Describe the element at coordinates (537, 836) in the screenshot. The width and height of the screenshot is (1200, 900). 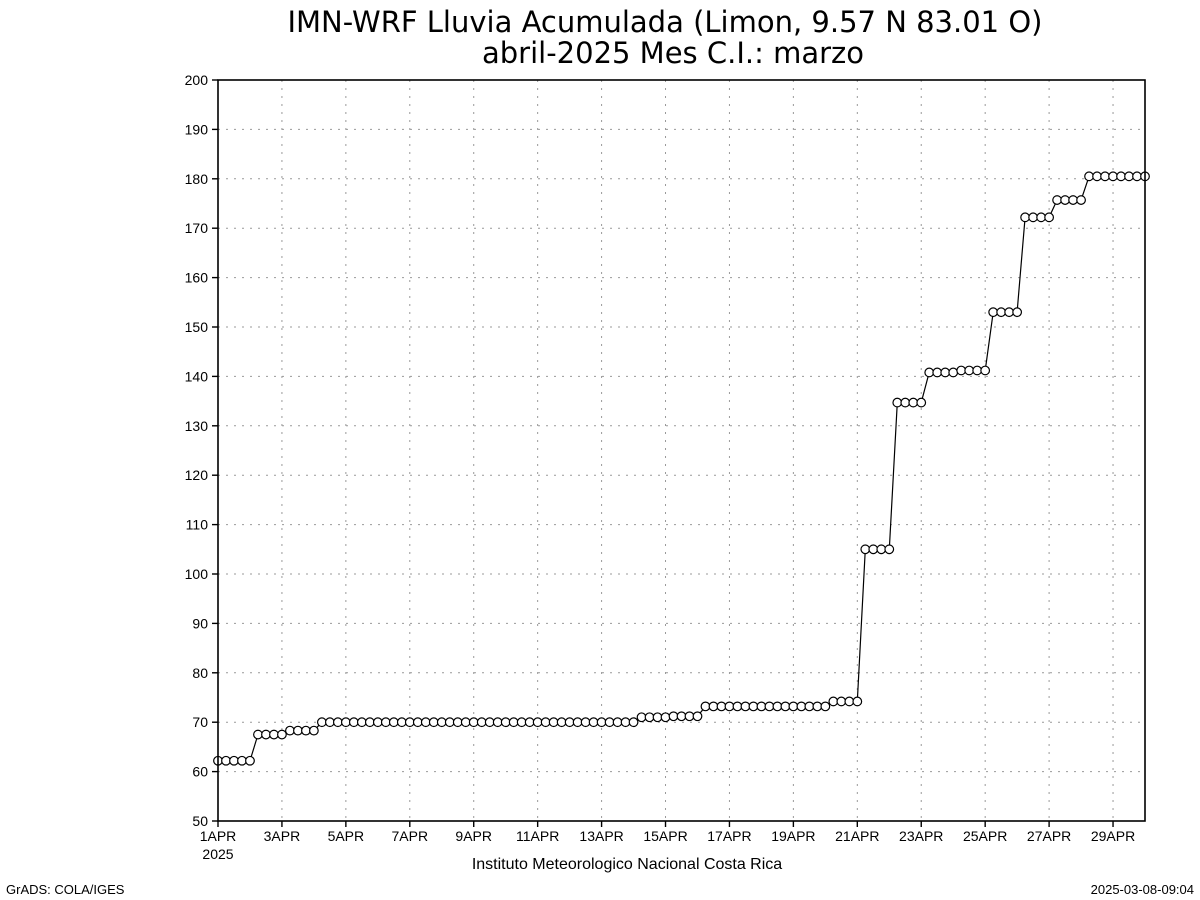
I see `x-tick-label: 11APR` at that location.